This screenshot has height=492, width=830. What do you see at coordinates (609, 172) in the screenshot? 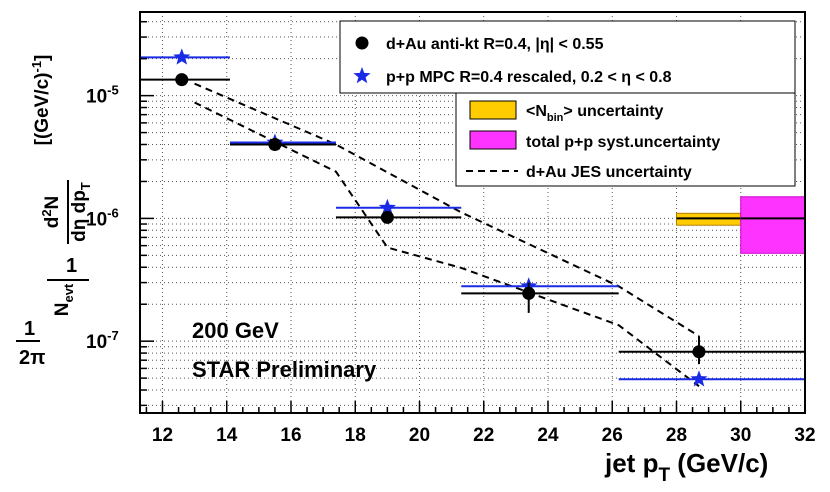
I see `legend-label-jes: d+Au JES uncertainty` at bounding box center [609, 172].